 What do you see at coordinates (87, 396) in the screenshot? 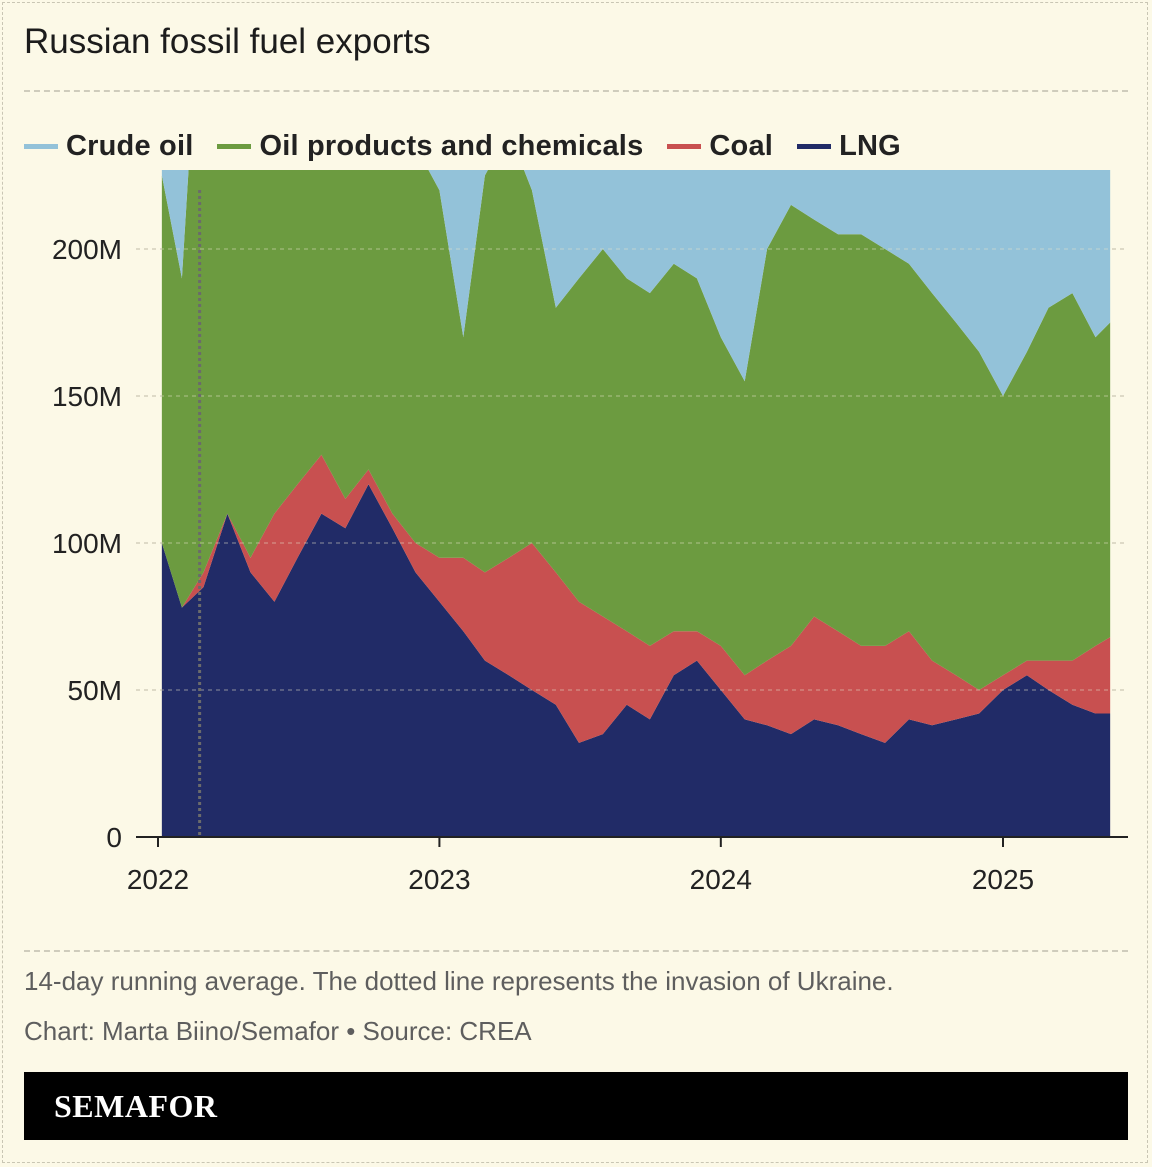
I see `y-tick-label: 150M` at bounding box center [87, 396].